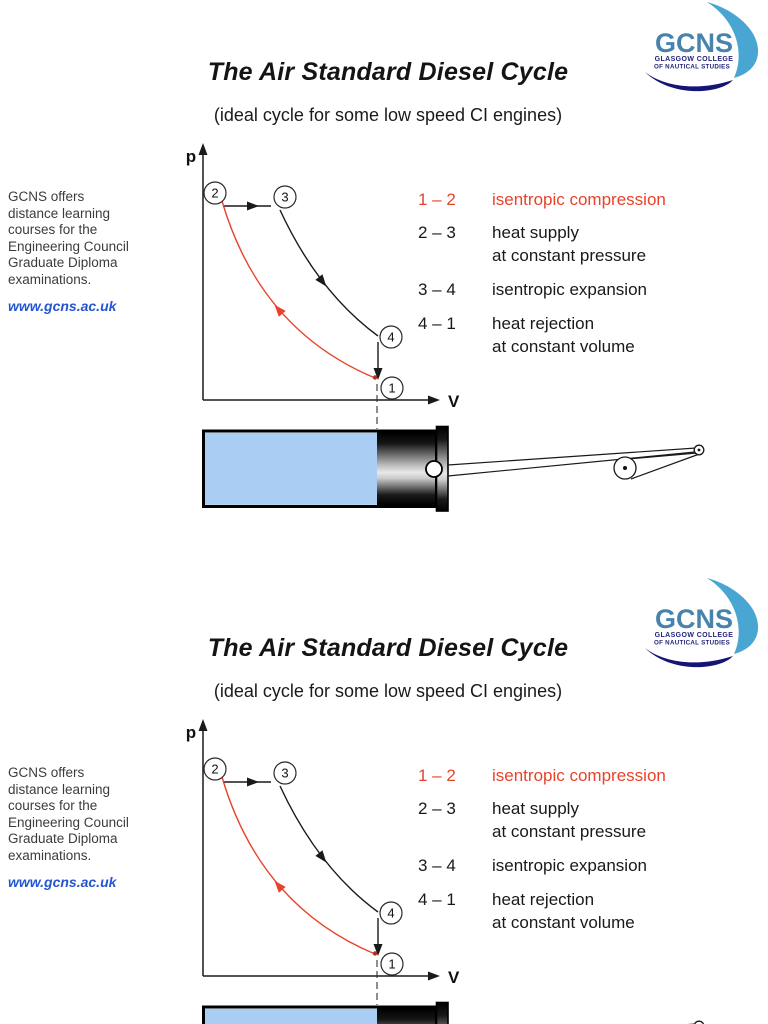  What do you see at coordinates (63, 838) in the screenshot?
I see `sidebar-text-line: Graduate Diploma` at bounding box center [63, 838].